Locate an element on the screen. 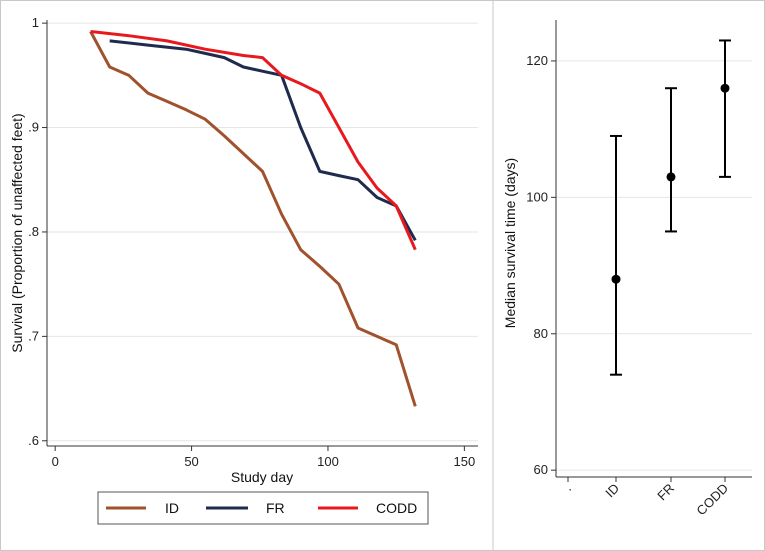  right-points is located at coordinates (670, 207).